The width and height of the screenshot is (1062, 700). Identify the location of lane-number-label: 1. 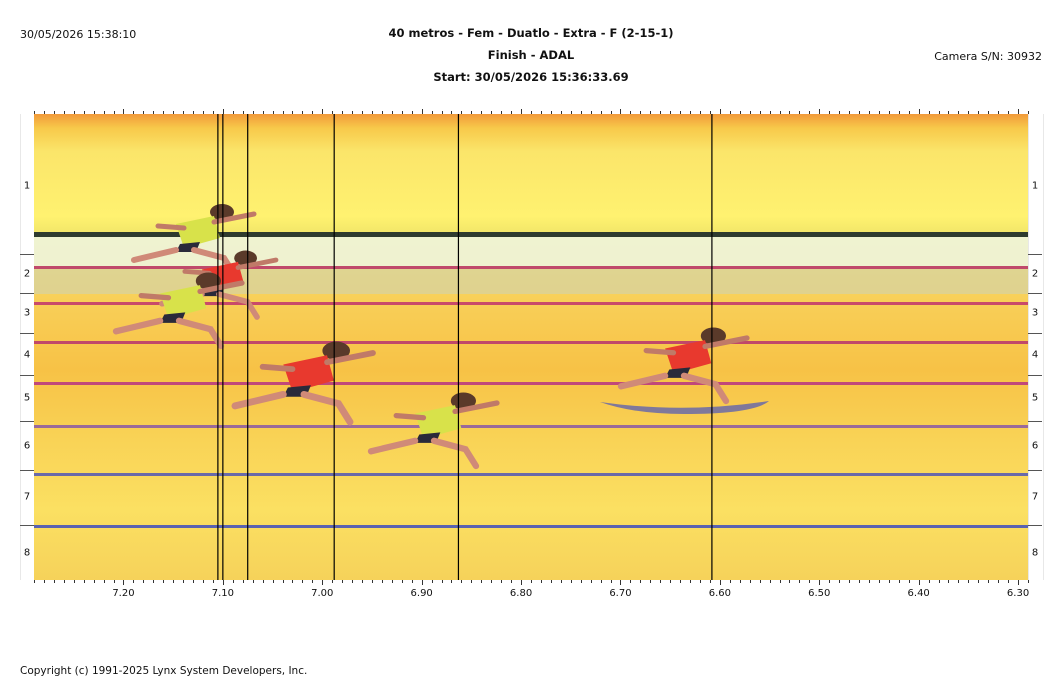
(1035, 186).